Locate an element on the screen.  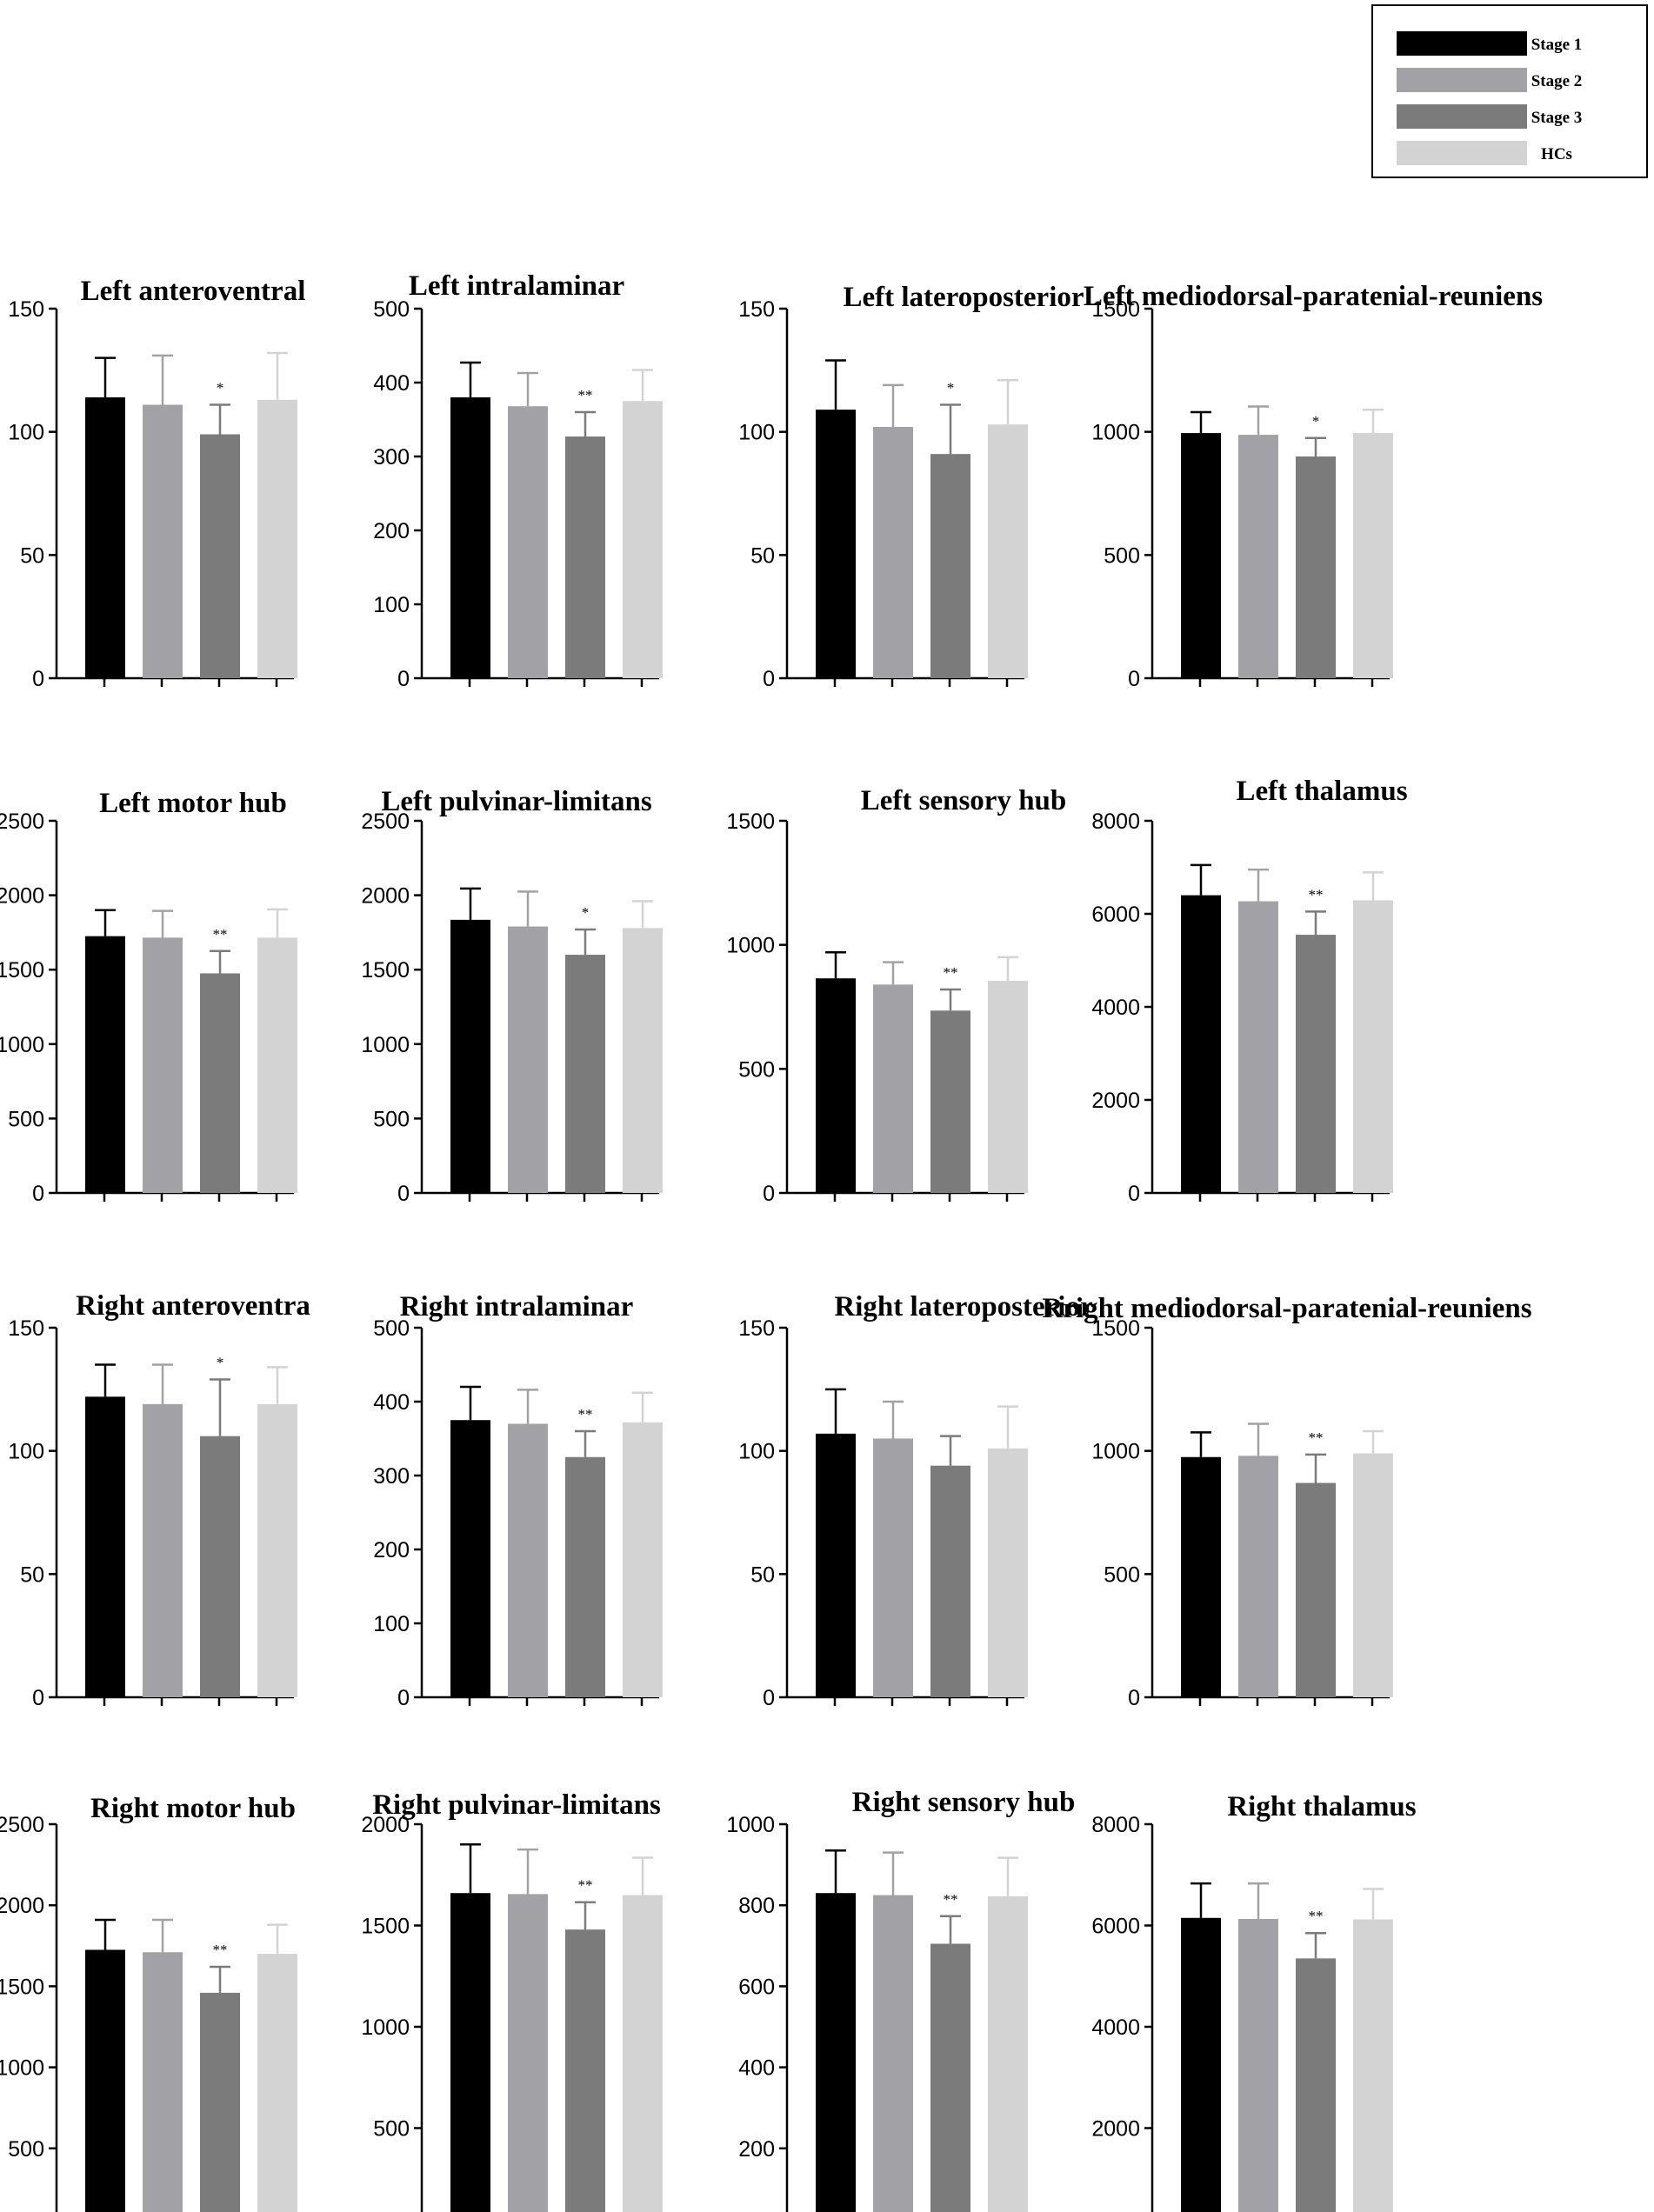
legend-label-stage-2: Stage 2 is located at coordinates (1557, 81).